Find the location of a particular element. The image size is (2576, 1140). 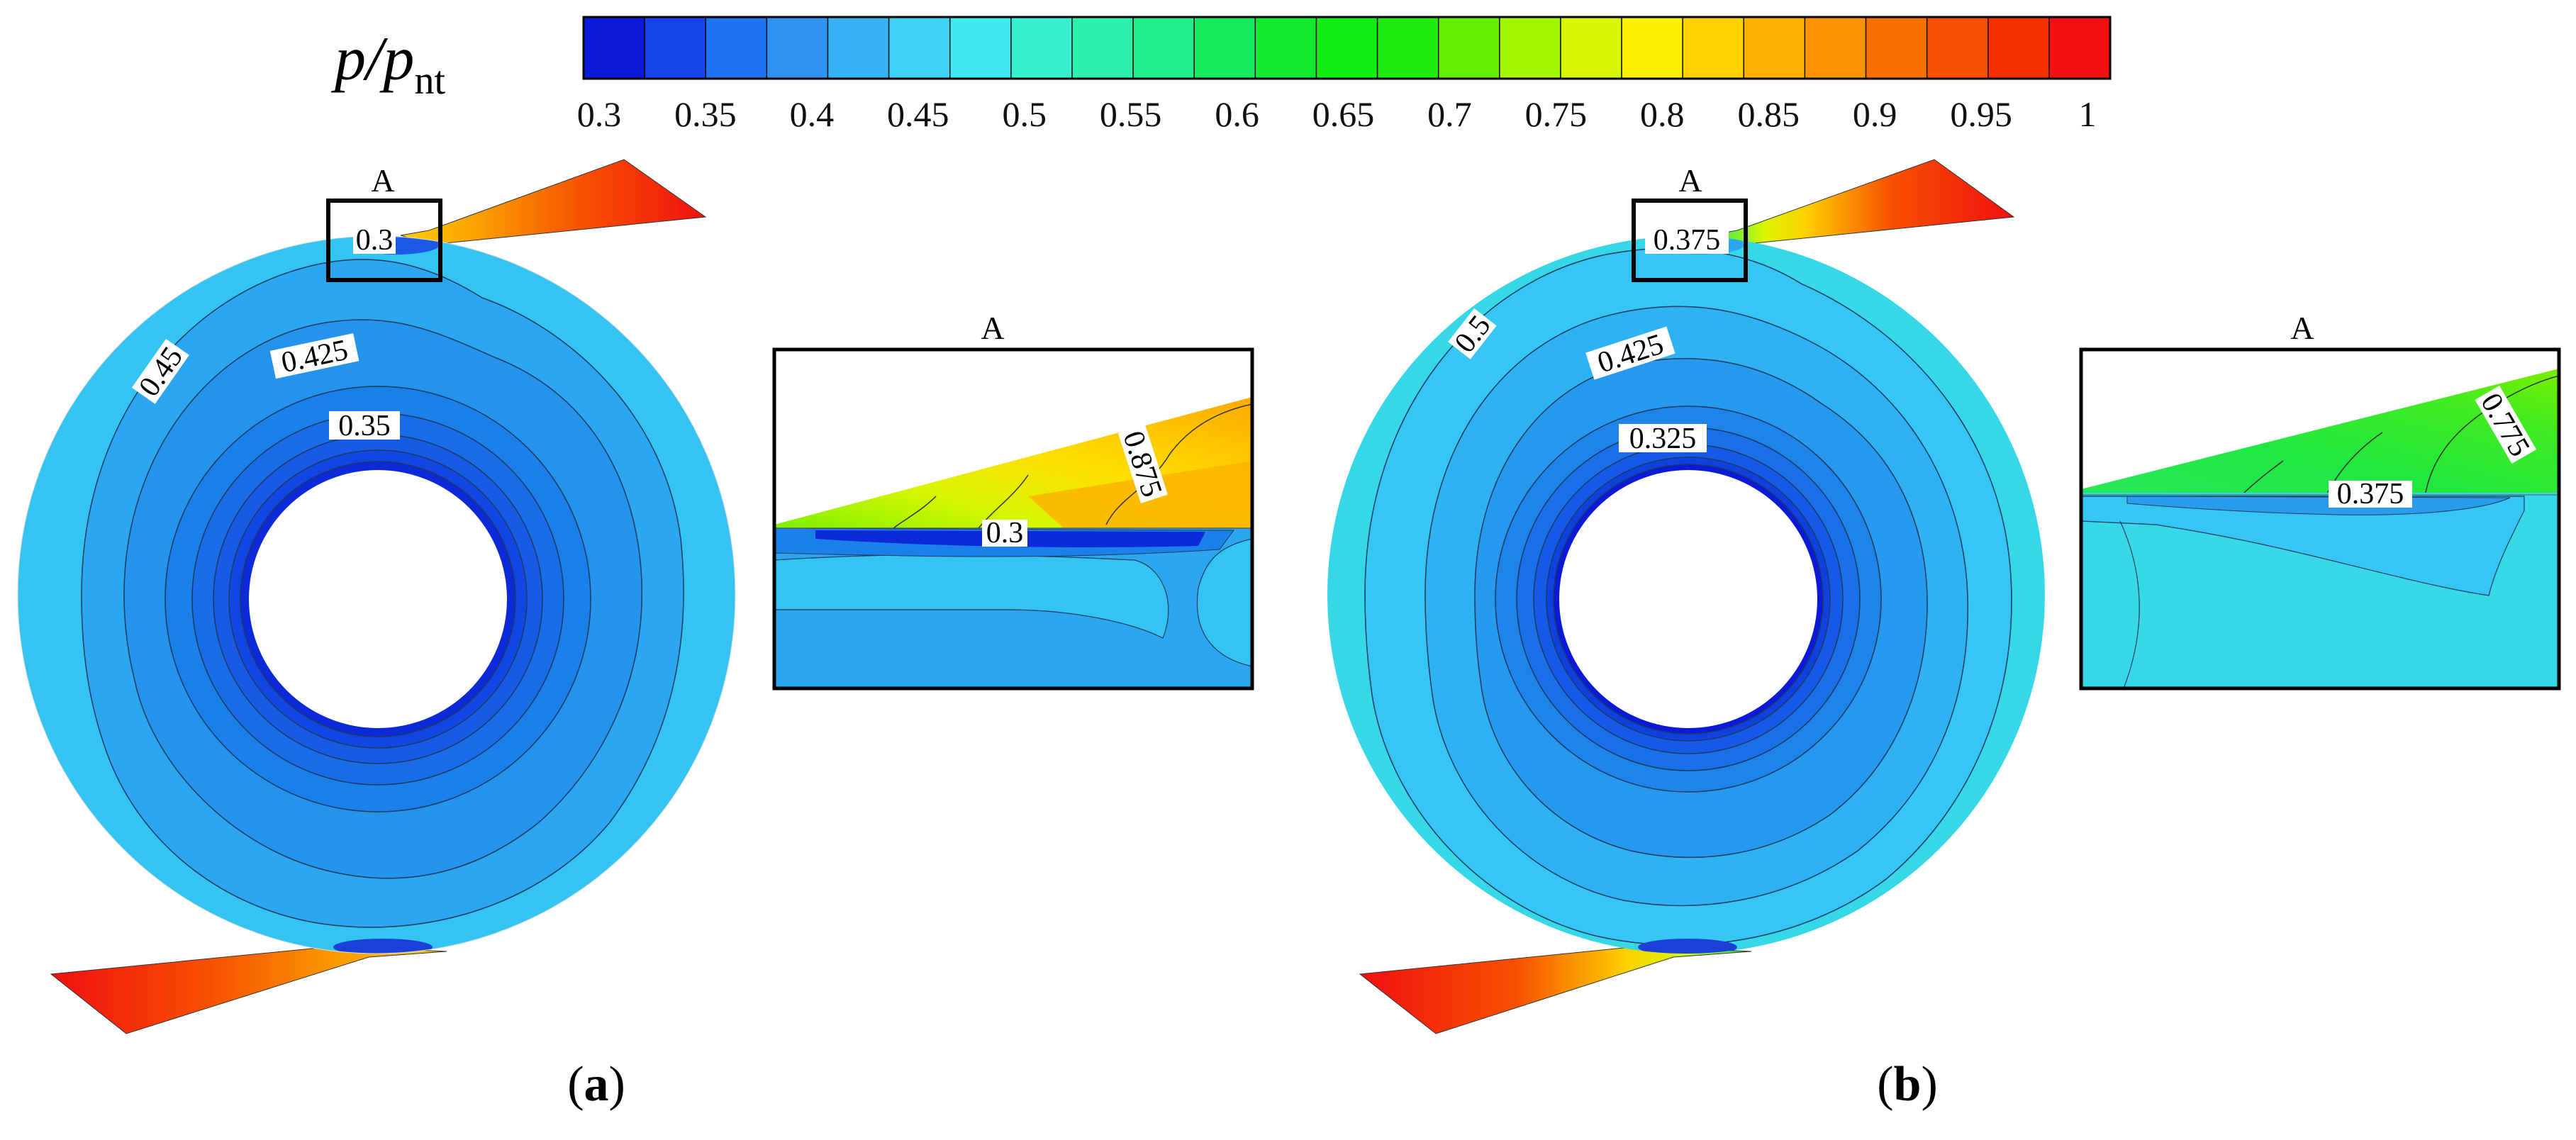

contour-label-a-3: 0.35 is located at coordinates (364, 426).